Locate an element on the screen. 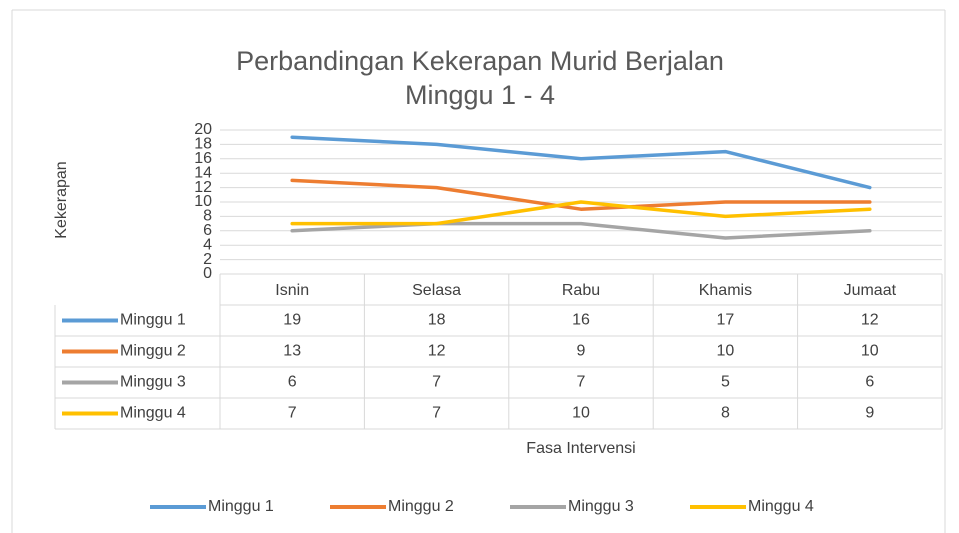 The image size is (959, 533). x-tick-label: Jumaat is located at coordinates (870, 290).